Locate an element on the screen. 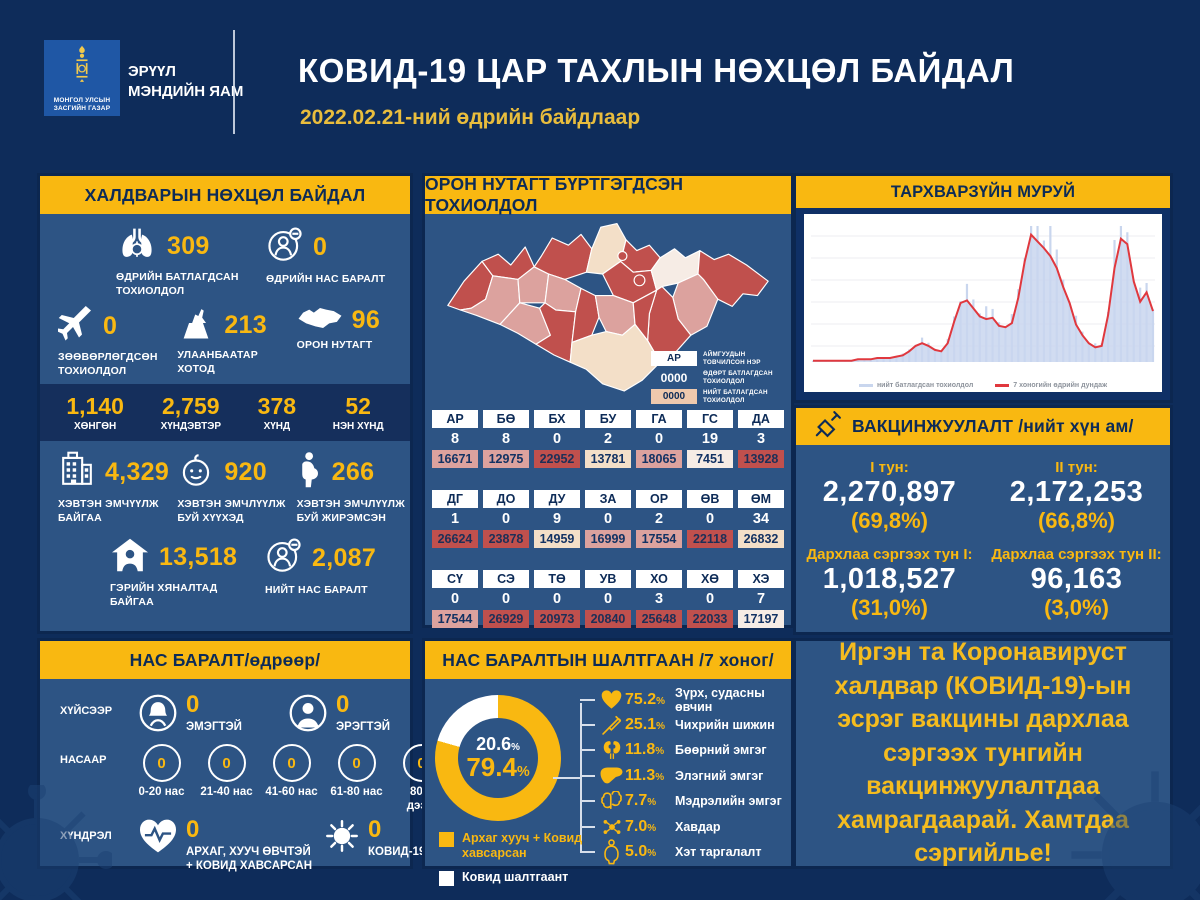  daily-deaths-panel: НАС БАРАЛТ/өдрөөр/ ХҮЙСЭЭР 0 ЭМЭГТЭЙ is located at coordinates (240, 756).